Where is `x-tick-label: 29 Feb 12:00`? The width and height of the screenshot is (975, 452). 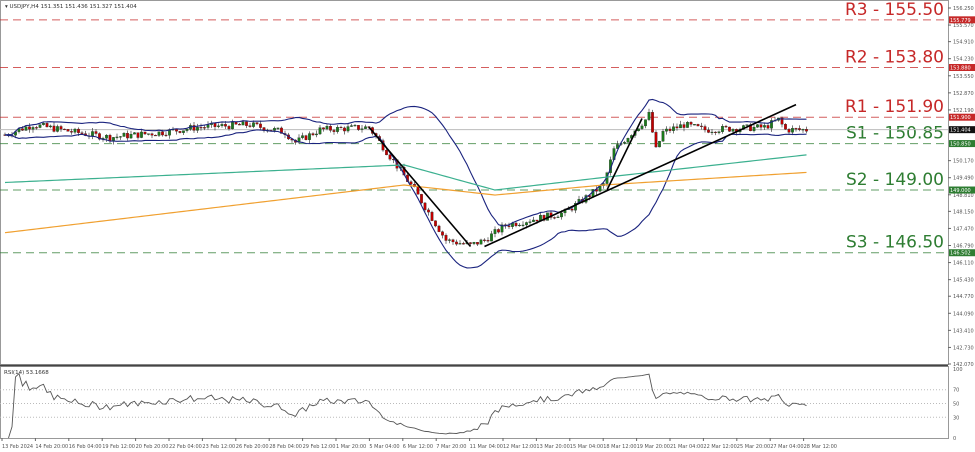
x-tick-label: 29 Feb 12:00 is located at coordinates (319, 447).